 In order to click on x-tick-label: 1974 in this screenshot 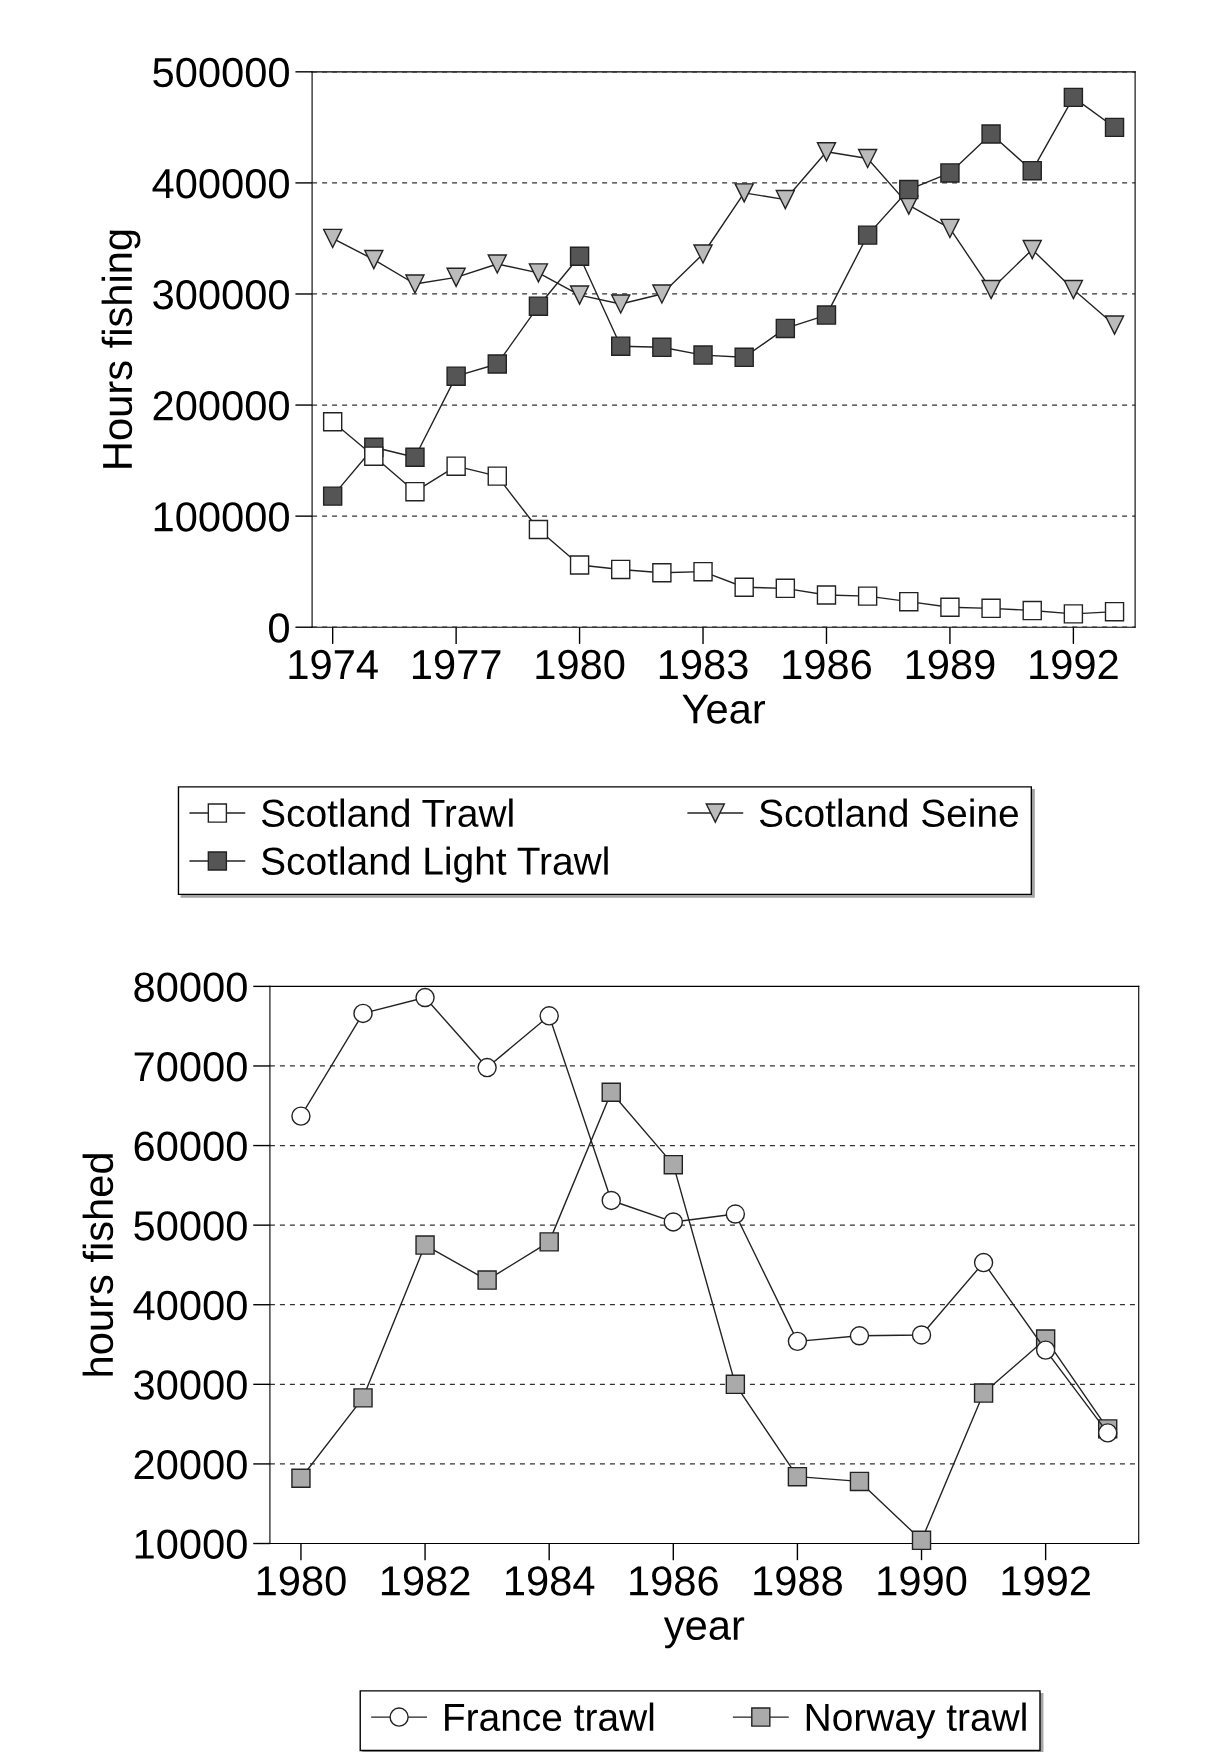, I will do `click(333, 664)`.